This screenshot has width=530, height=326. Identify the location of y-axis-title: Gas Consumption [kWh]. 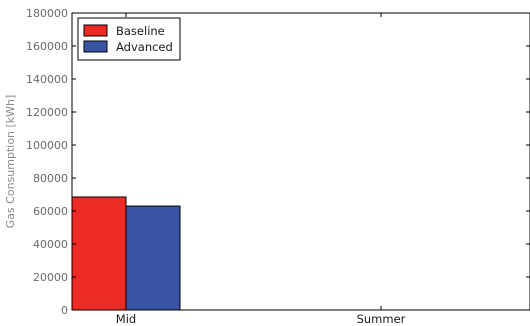
(10, 162).